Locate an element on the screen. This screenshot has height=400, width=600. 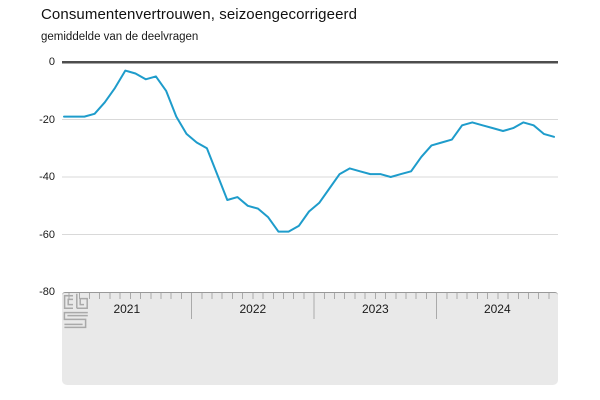
chart-subtitle: gemiddelde van de deelvragen is located at coordinates (120, 37).